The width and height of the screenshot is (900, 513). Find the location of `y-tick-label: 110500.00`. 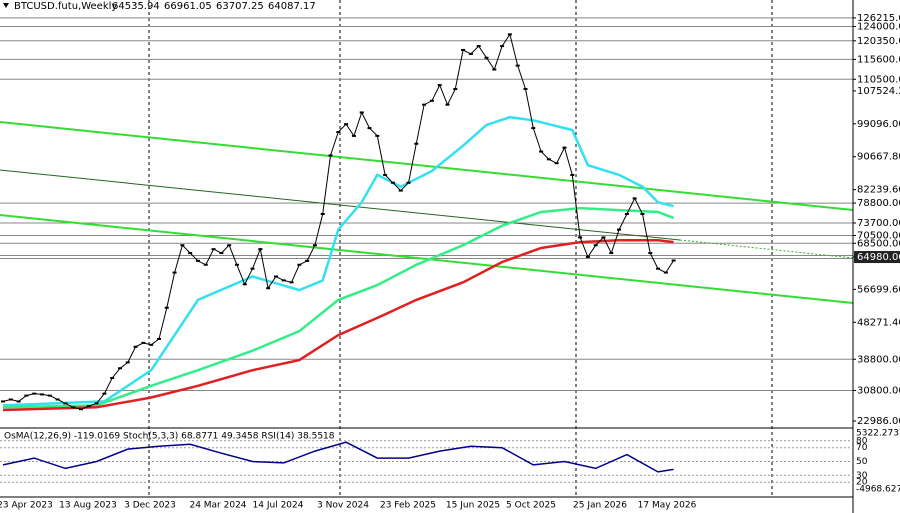

y-tick-label: 110500.00 is located at coordinates (878, 79).